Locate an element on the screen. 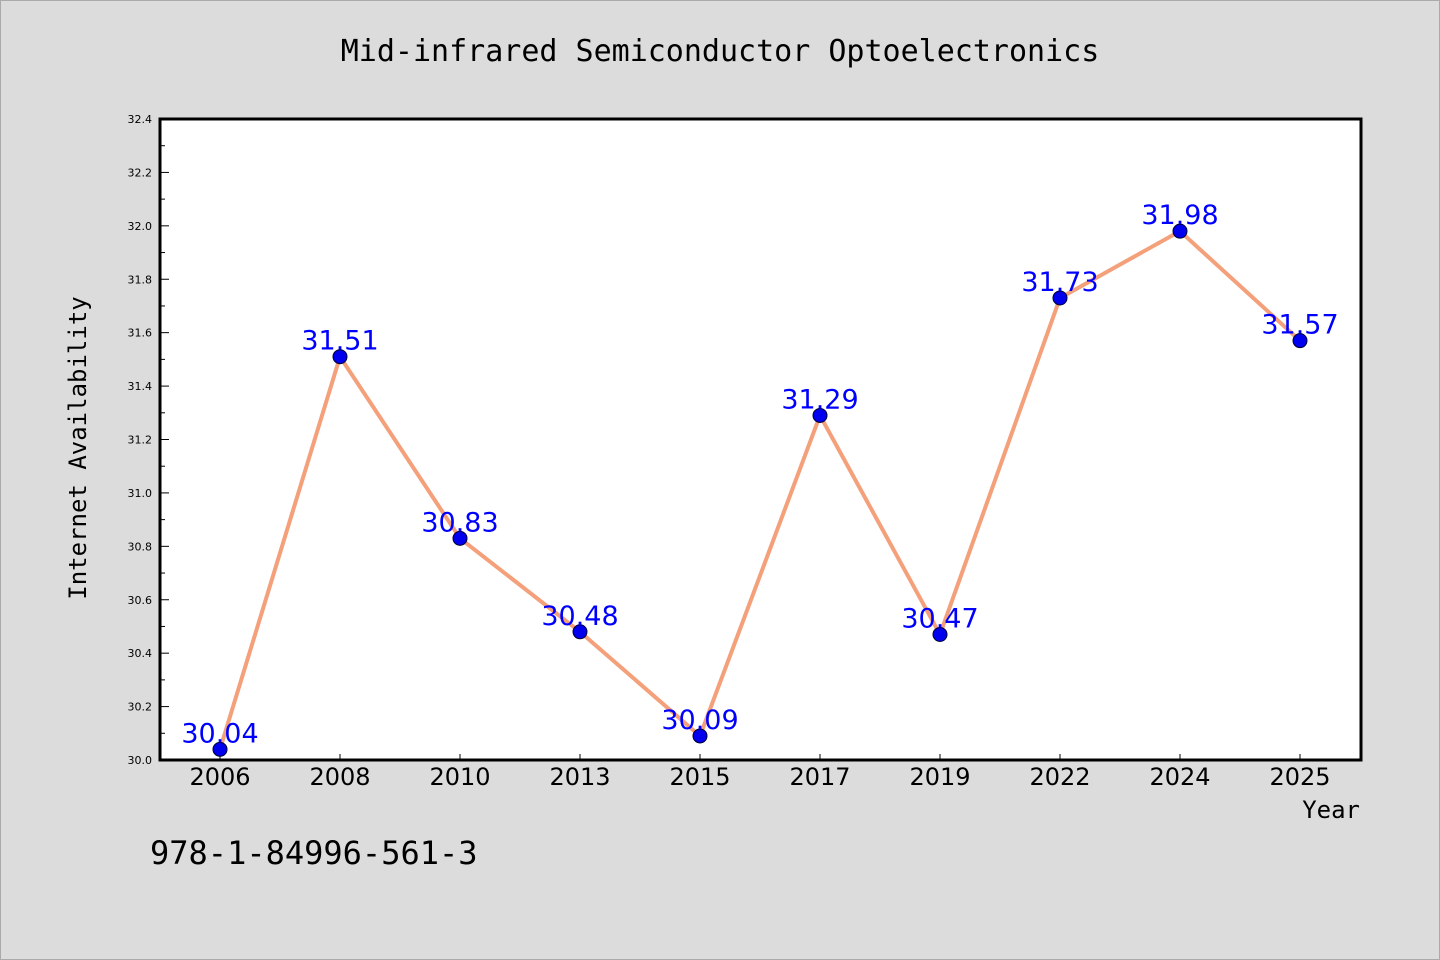 The height and width of the screenshot is (960, 1440). y-tick-label: 32.2 is located at coordinates (140, 172).